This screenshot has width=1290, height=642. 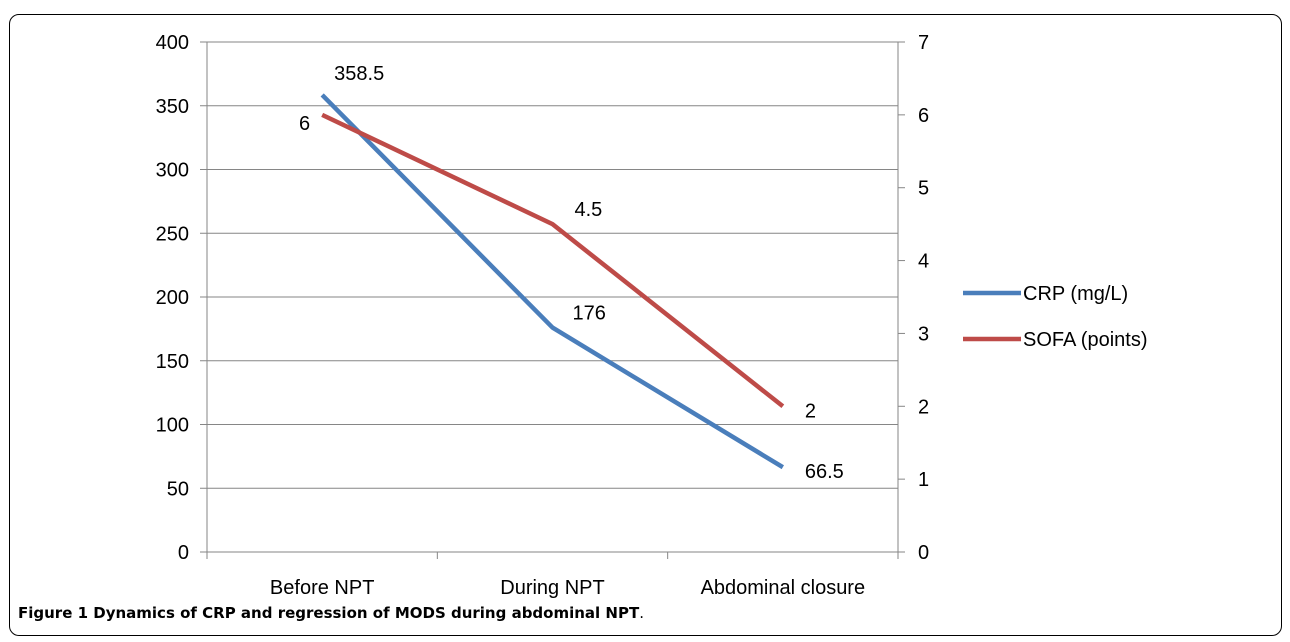 What do you see at coordinates (923, 189) in the screenshot?
I see `y-right-tick-label: 5` at bounding box center [923, 189].